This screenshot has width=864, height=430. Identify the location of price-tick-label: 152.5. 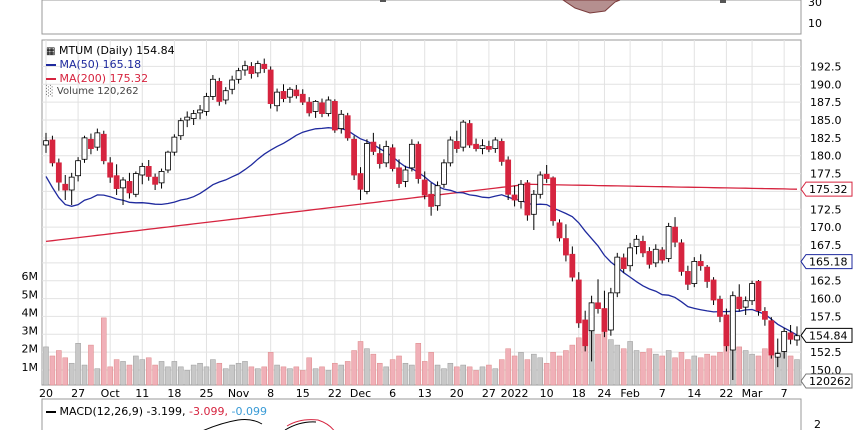
(826, 352).